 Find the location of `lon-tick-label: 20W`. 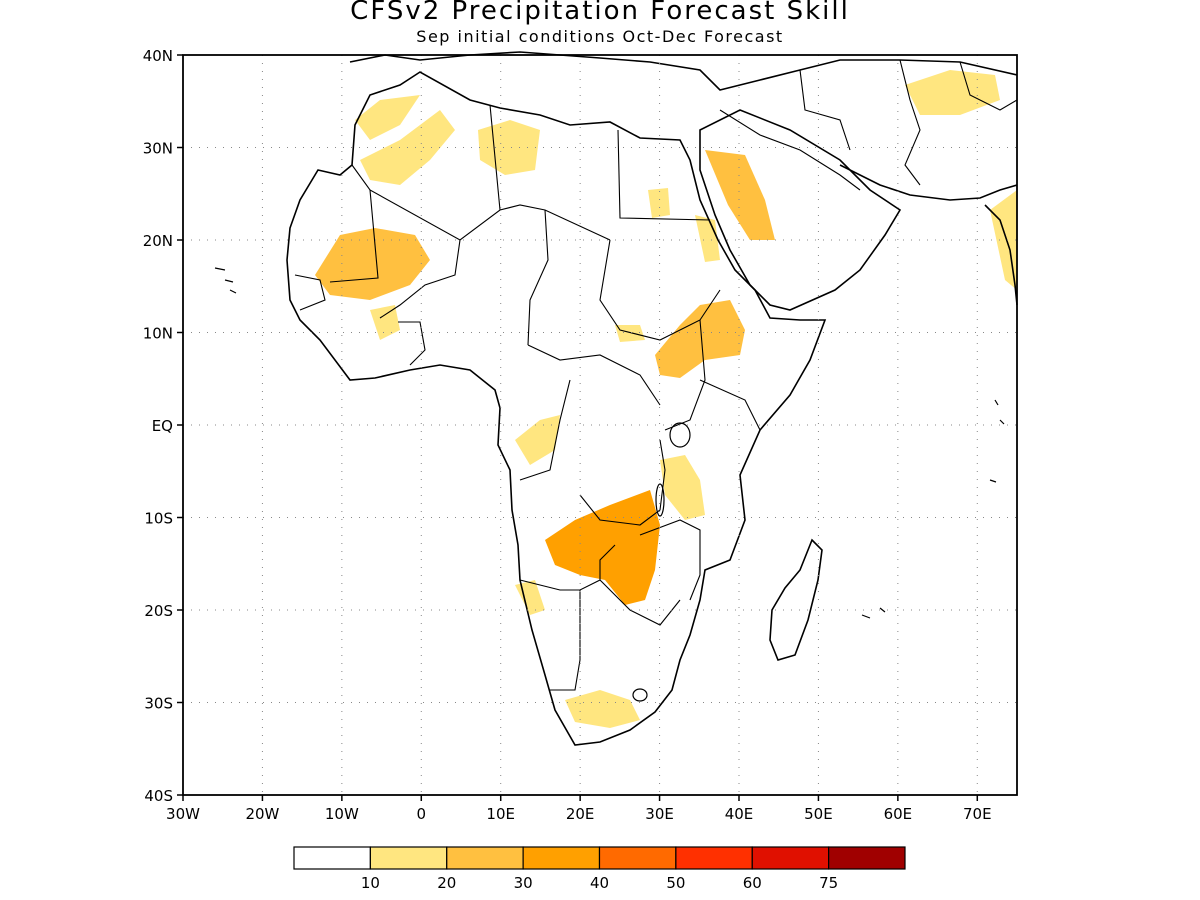

lon-tick-label: 20W is located at coordinates (262, 814).